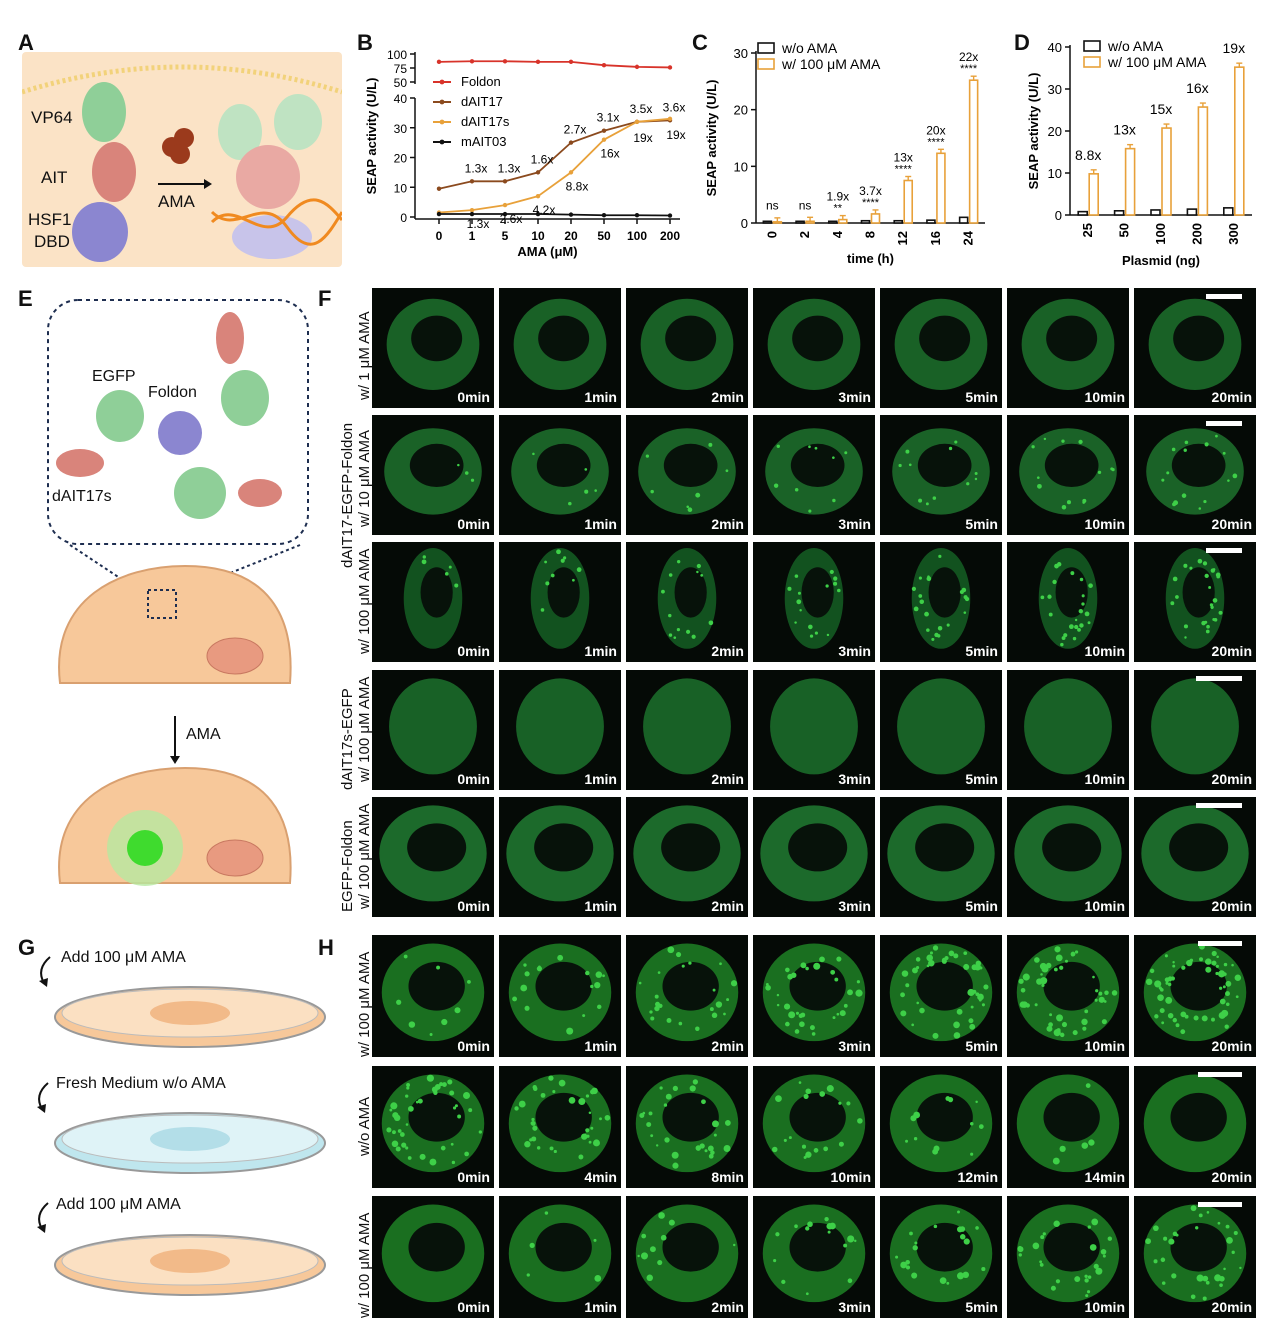 The image size is (1282, 1340). Describe the element at coordinates (810, 222) in the screenshot. I see `bar-w-ama` at that location.